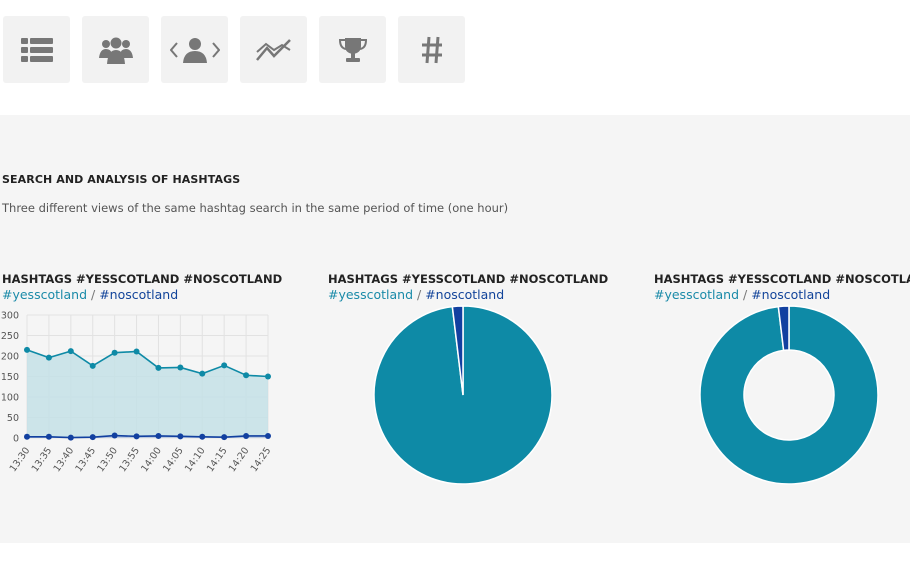 This screenshot has width=910, height=561. Describe the element at coordinates (10, 357) in the screenshot. I see `y-tick-label: 200` at that location.